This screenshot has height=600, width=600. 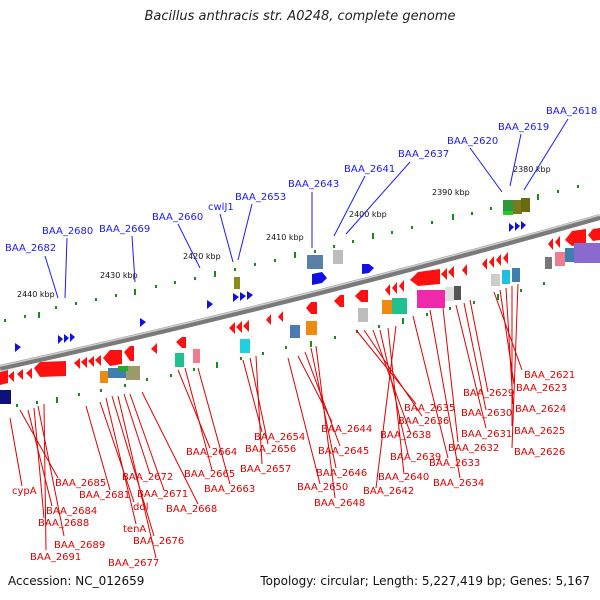 What do you see at coordinates (134, 529) in the screenshot?
I see `gene-label: tenA` at bounding box center [134, 529].